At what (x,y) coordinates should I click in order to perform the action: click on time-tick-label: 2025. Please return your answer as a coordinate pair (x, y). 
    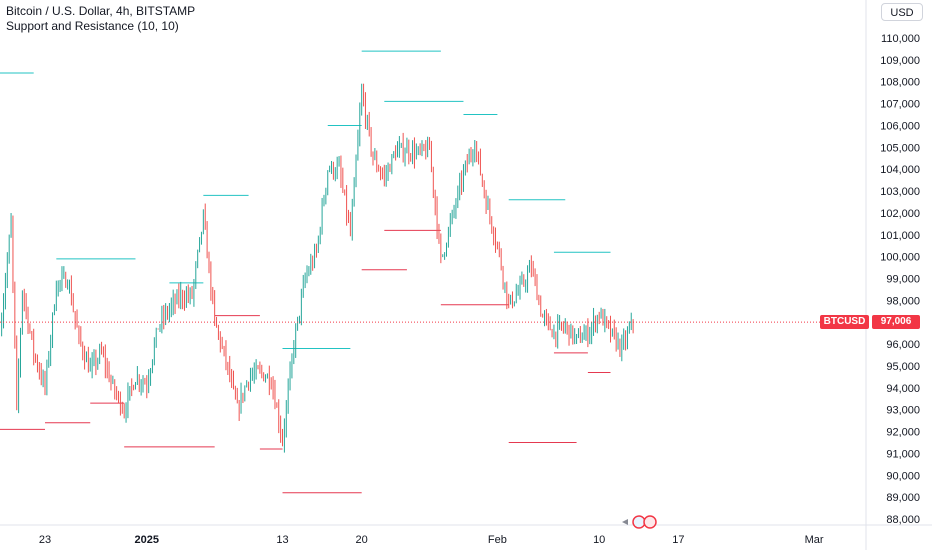
    Looking at the image, I should click on (147, 540).